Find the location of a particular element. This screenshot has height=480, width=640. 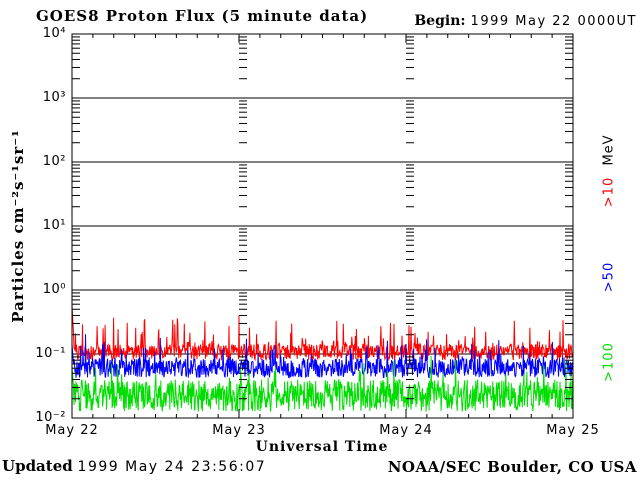

x-tick-label: May 25 is located at coordinates (573, 430).